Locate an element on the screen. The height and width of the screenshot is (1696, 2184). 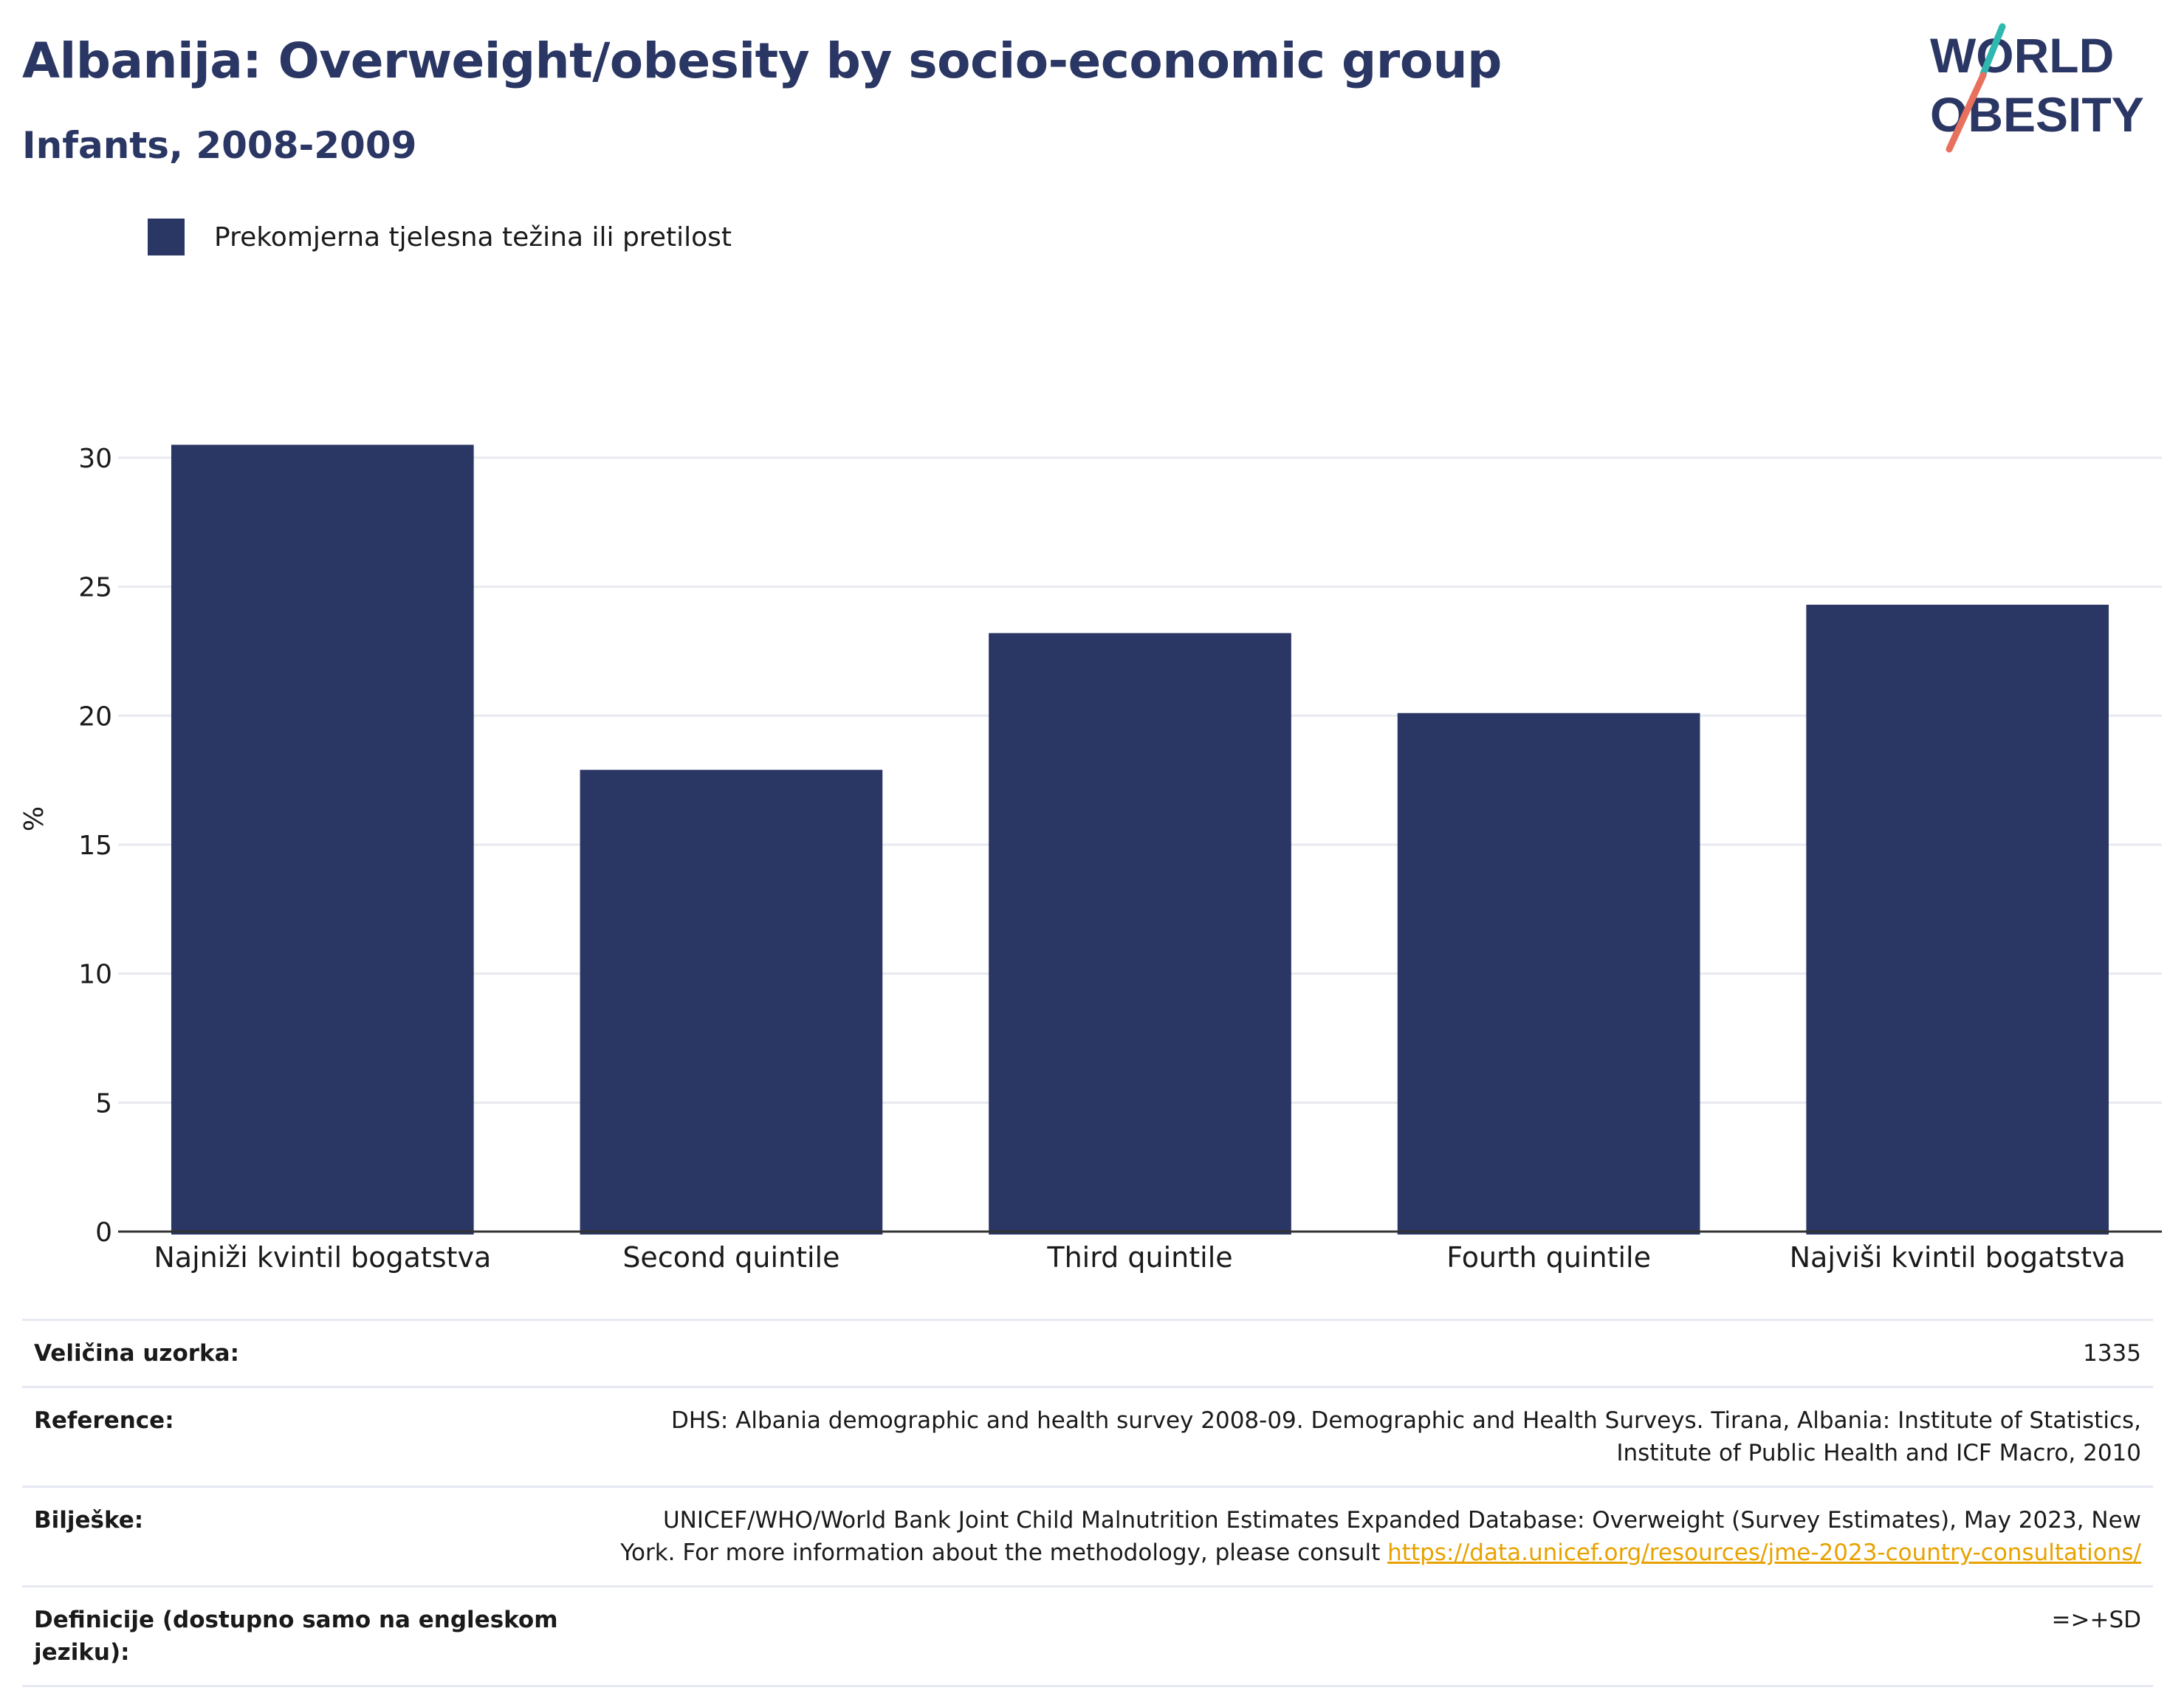
y-tick-label: 15 is located at coordinates (95, 846).